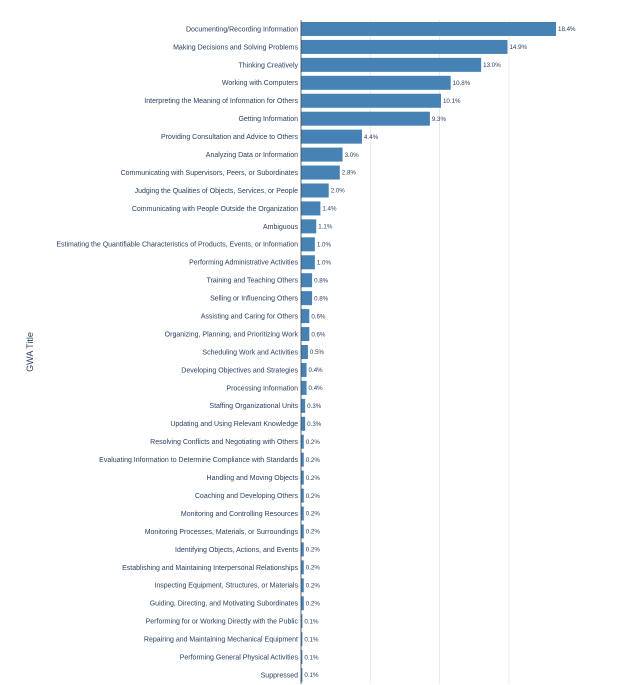 The width and height of the screenshot is (640, 685). I want to click on category-label: Performing Administrative Activities, so click(243, 263).